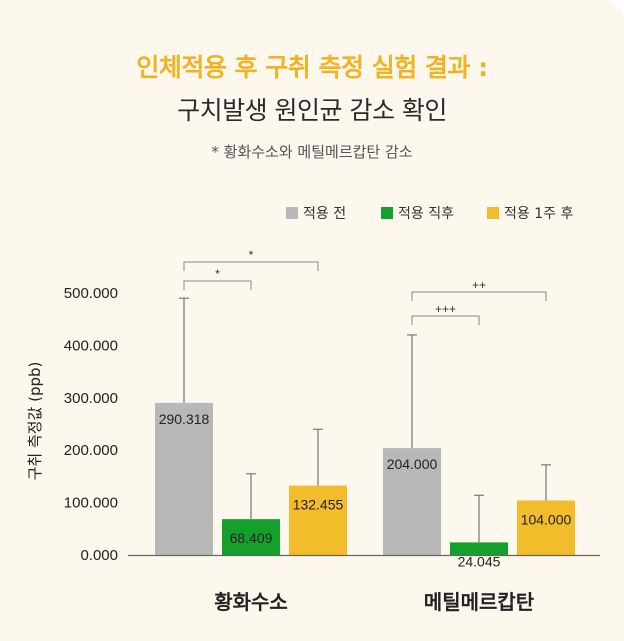 The image size is (624, 641). What do you see at coordinates (426, 214) in the screenshot?
I see `legend-label: 적용 직후` at bounding box center [426, 214].